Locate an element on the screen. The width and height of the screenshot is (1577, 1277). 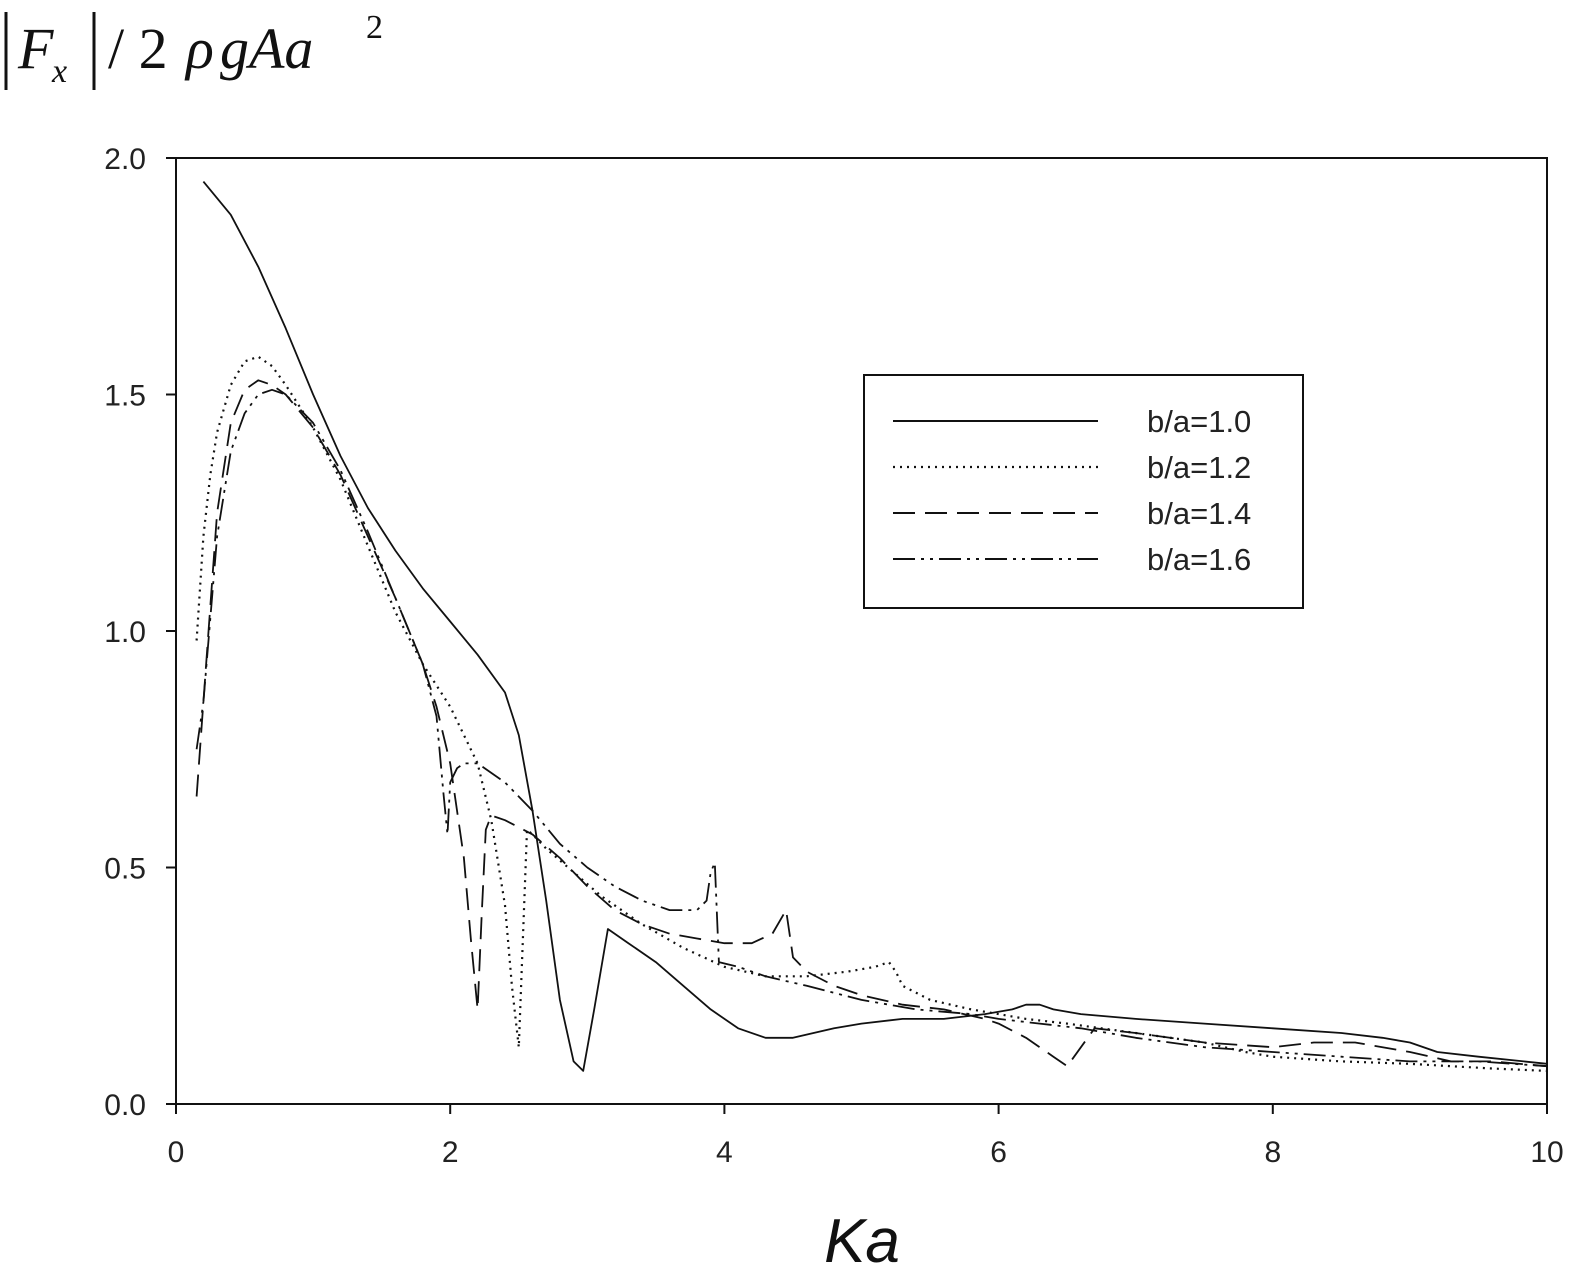
x-tick-label: 6 is located at coordinates (998, 1152).